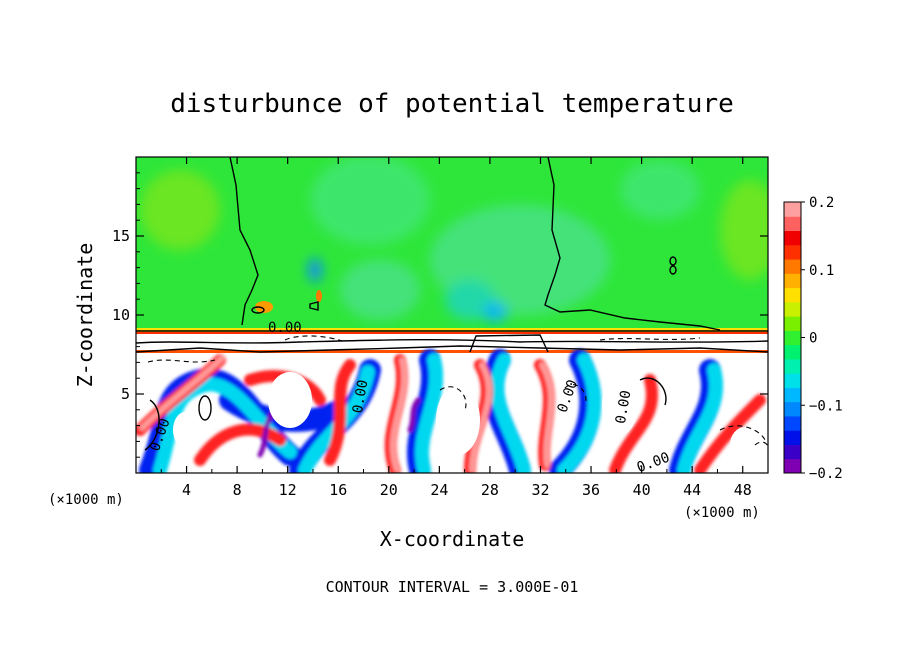 This screenshot has width=904, height=658. What do you see at coordinates (826, 474) in the screenshot?
I see `colorbar-tick-label: −0.2` at bounding box center [826, 474].